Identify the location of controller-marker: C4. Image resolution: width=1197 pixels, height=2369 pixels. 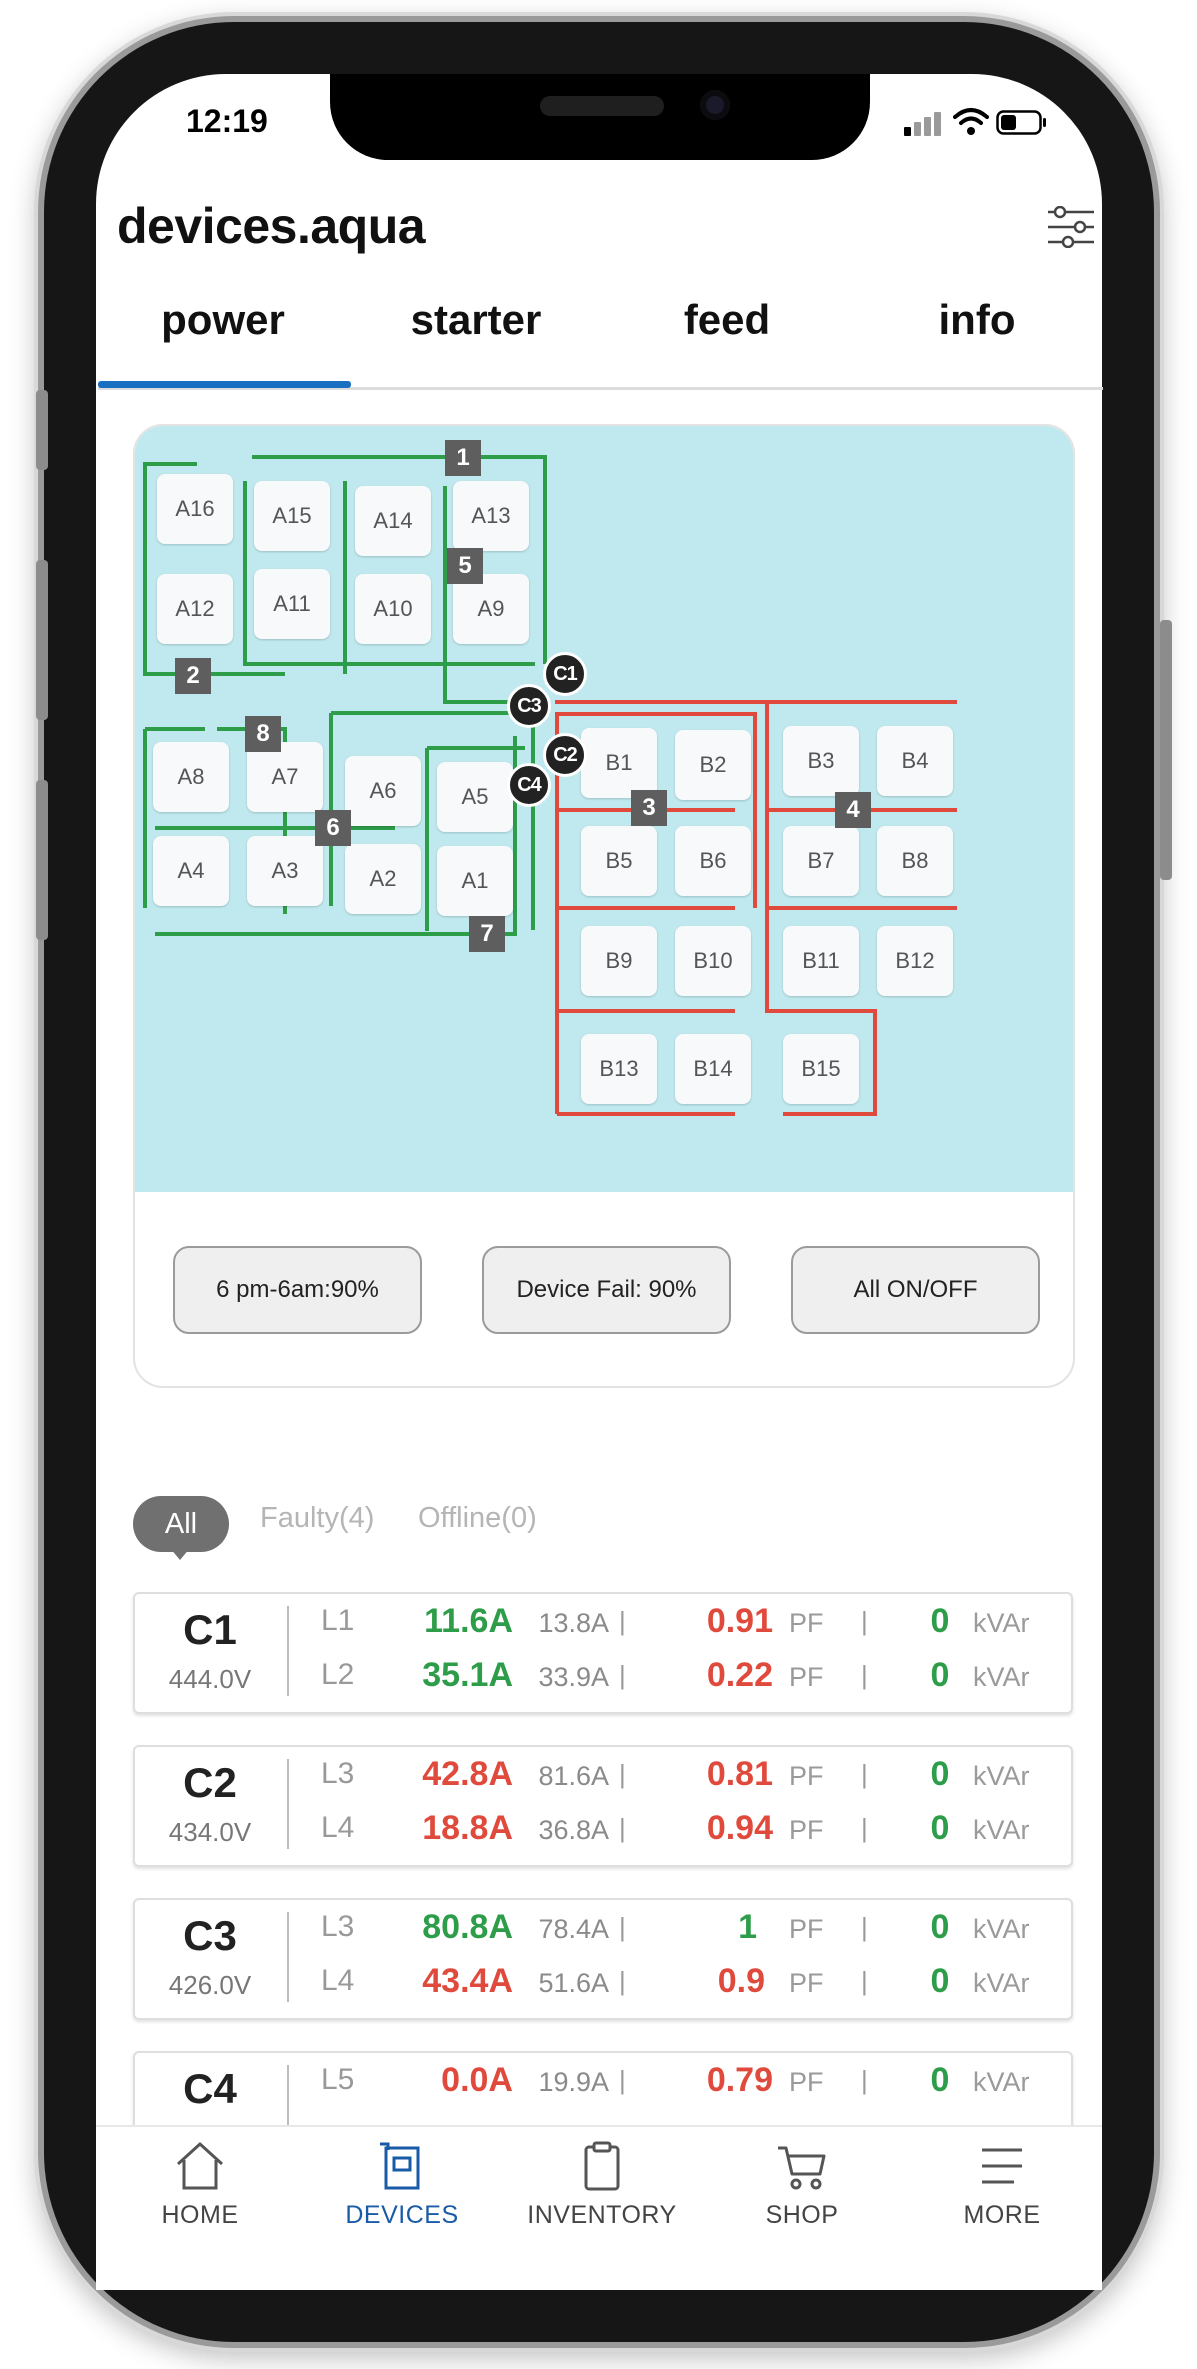
(529, 785).